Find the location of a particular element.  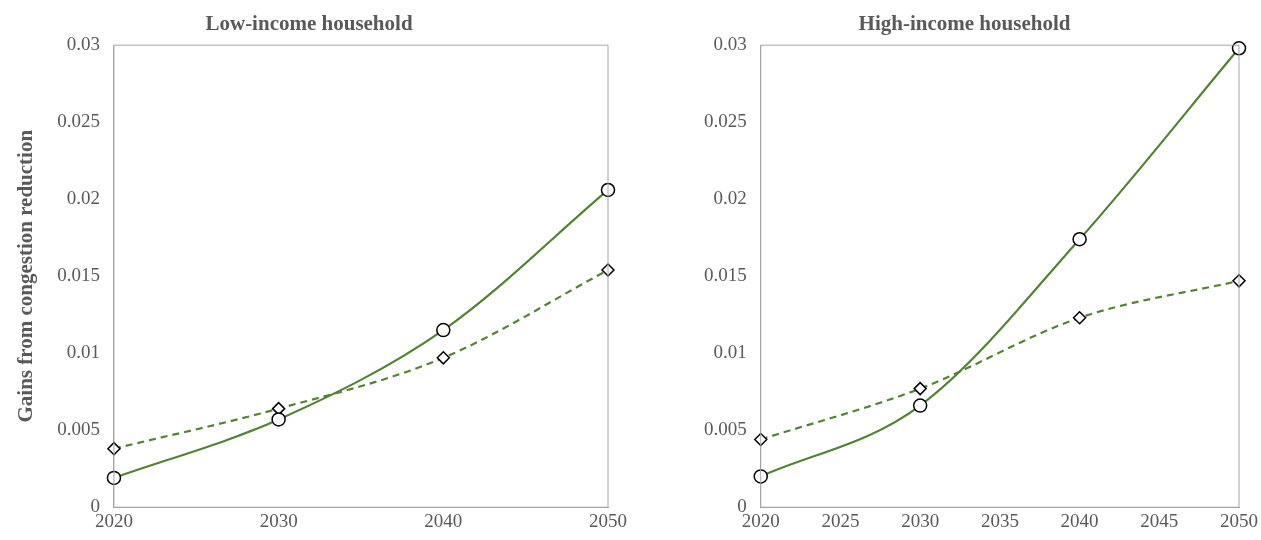

chart-title: Low-income household is located at coordinates (309, 23).